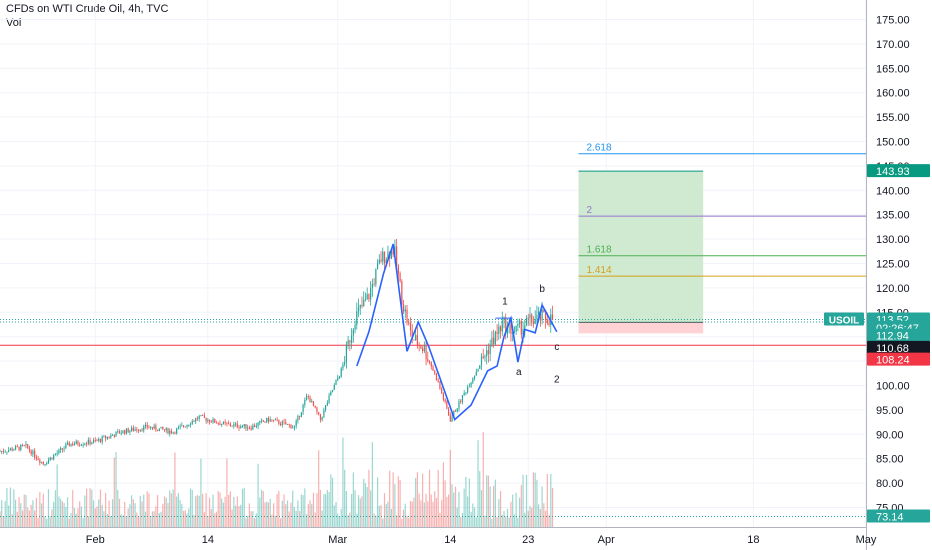 The image size is (932, 550). I want to click on y-tick-label: 90.00, so click(890, 435).